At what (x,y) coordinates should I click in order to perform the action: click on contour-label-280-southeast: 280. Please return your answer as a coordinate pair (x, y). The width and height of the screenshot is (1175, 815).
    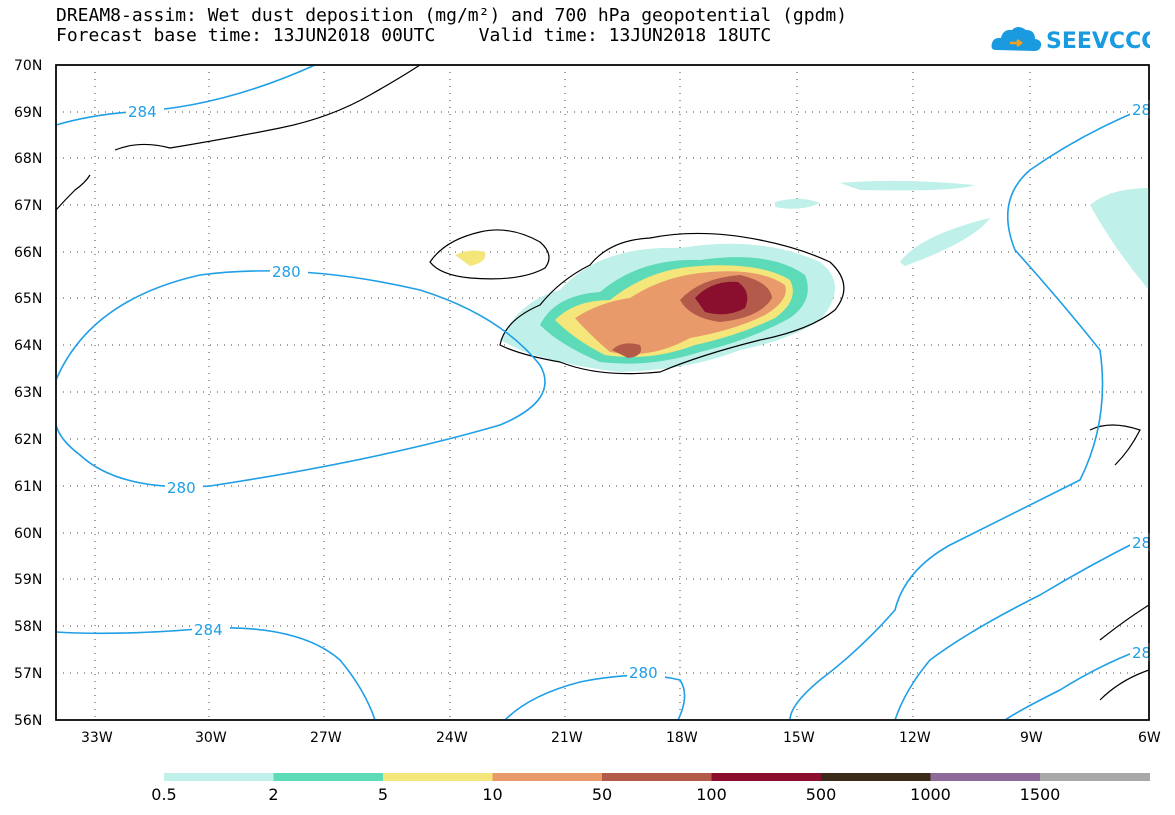
    Looking at the image, I should click on (643, 673).